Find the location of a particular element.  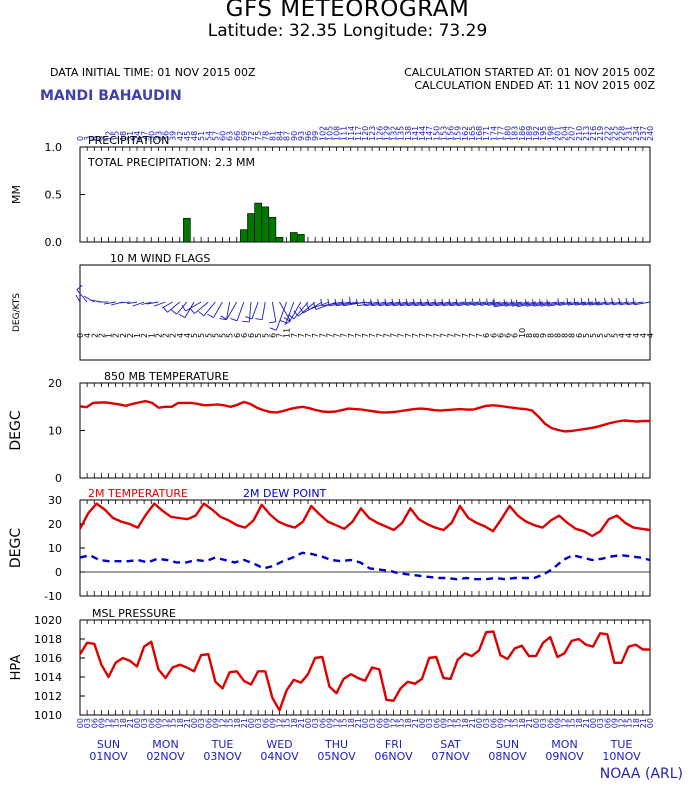

forecast-hour-label: 141 is located at coordinates (415, 133).